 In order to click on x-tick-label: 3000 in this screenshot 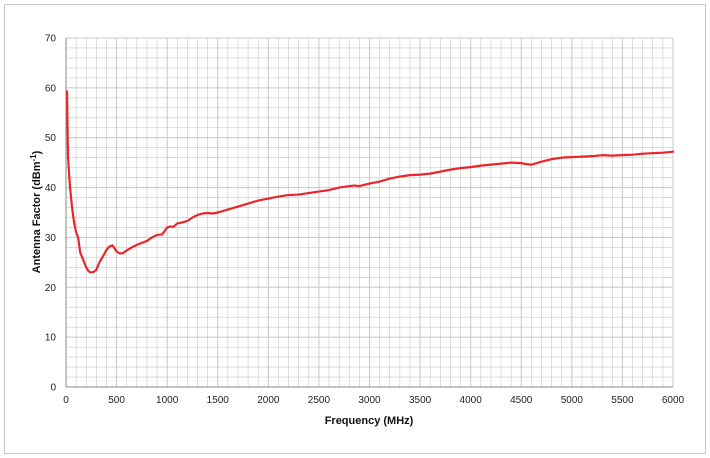, I will do `click(369, 400)`.